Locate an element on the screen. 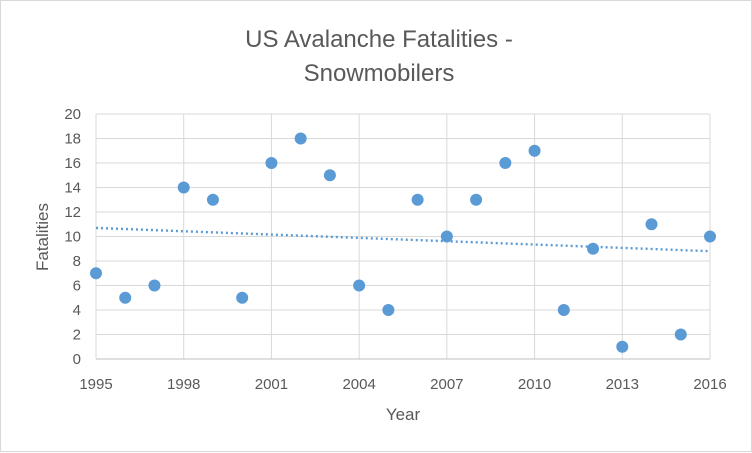 The image size is (752, 453). x-axis-tick-labels: 1995 1998 2001 2004 2007 2010 2013 2016 is located at coordinates (402, 384).